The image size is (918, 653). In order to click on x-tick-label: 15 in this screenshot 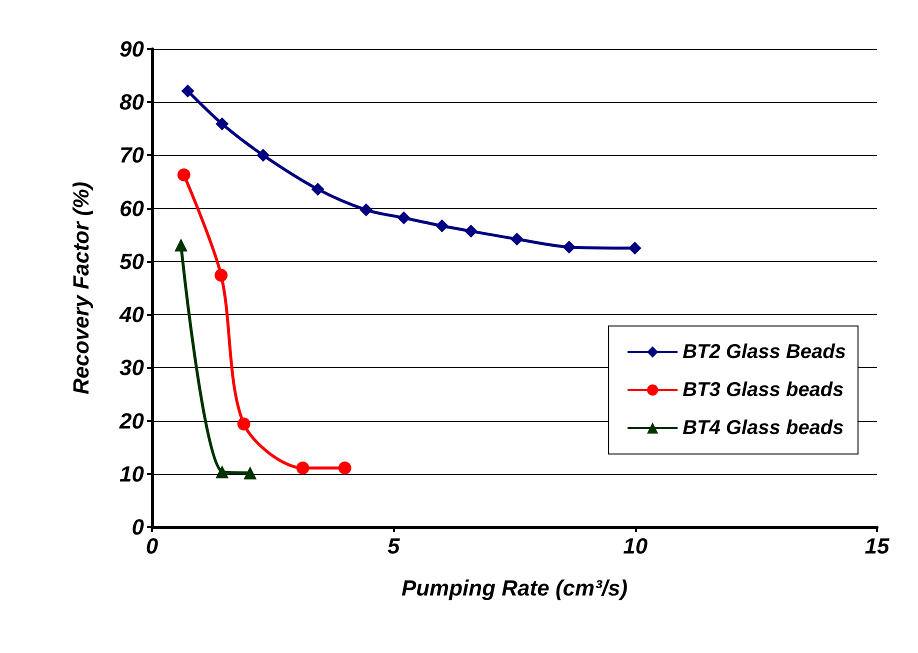, I will do `click(877, 546)`.